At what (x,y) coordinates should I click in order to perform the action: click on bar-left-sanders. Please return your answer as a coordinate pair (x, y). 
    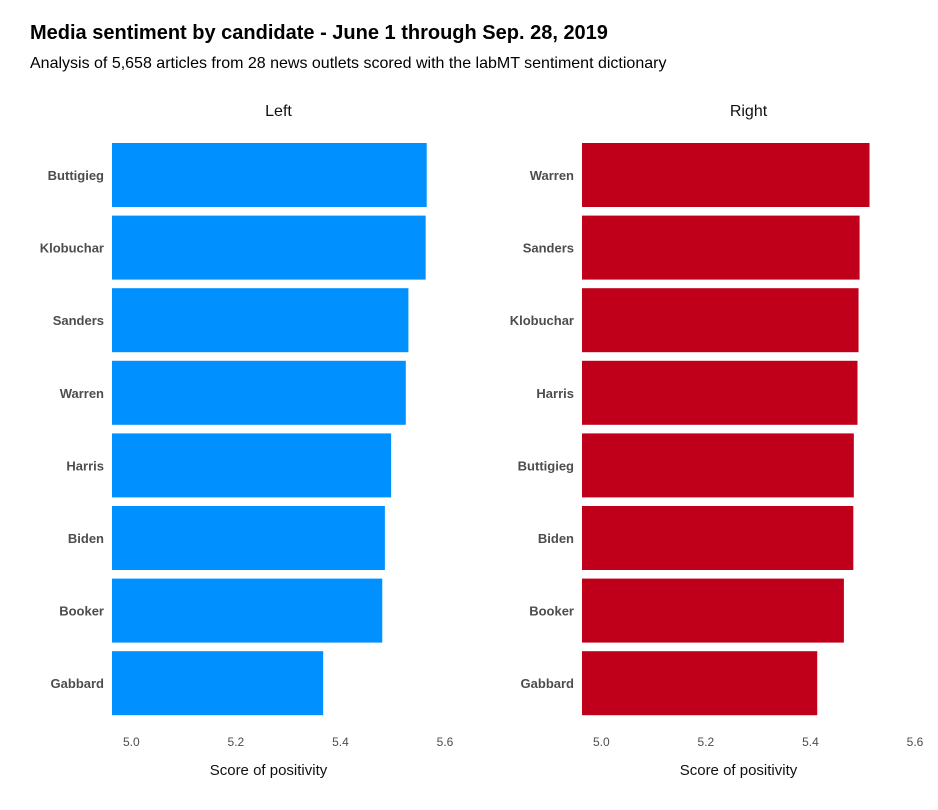
    Looking at the image, I should click on (260, 320).